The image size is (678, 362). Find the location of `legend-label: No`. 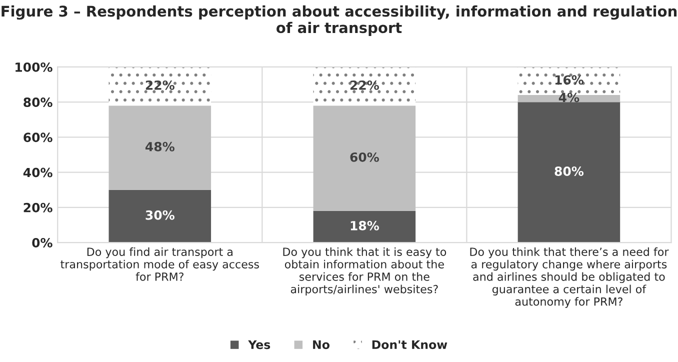

legend-label: No is located at coordinates (321, 345).